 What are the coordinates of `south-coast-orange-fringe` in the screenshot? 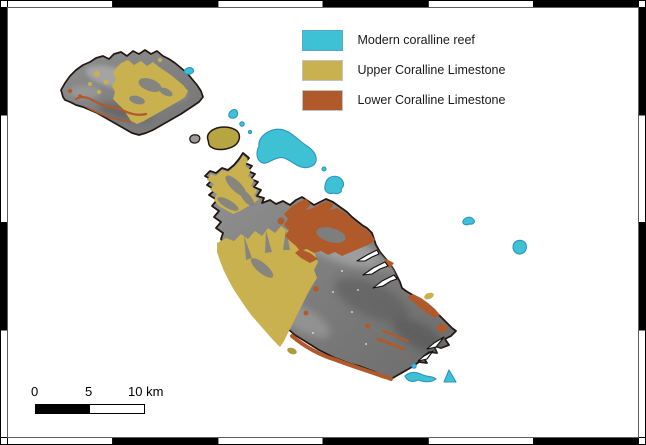 It's located at (350, 355).